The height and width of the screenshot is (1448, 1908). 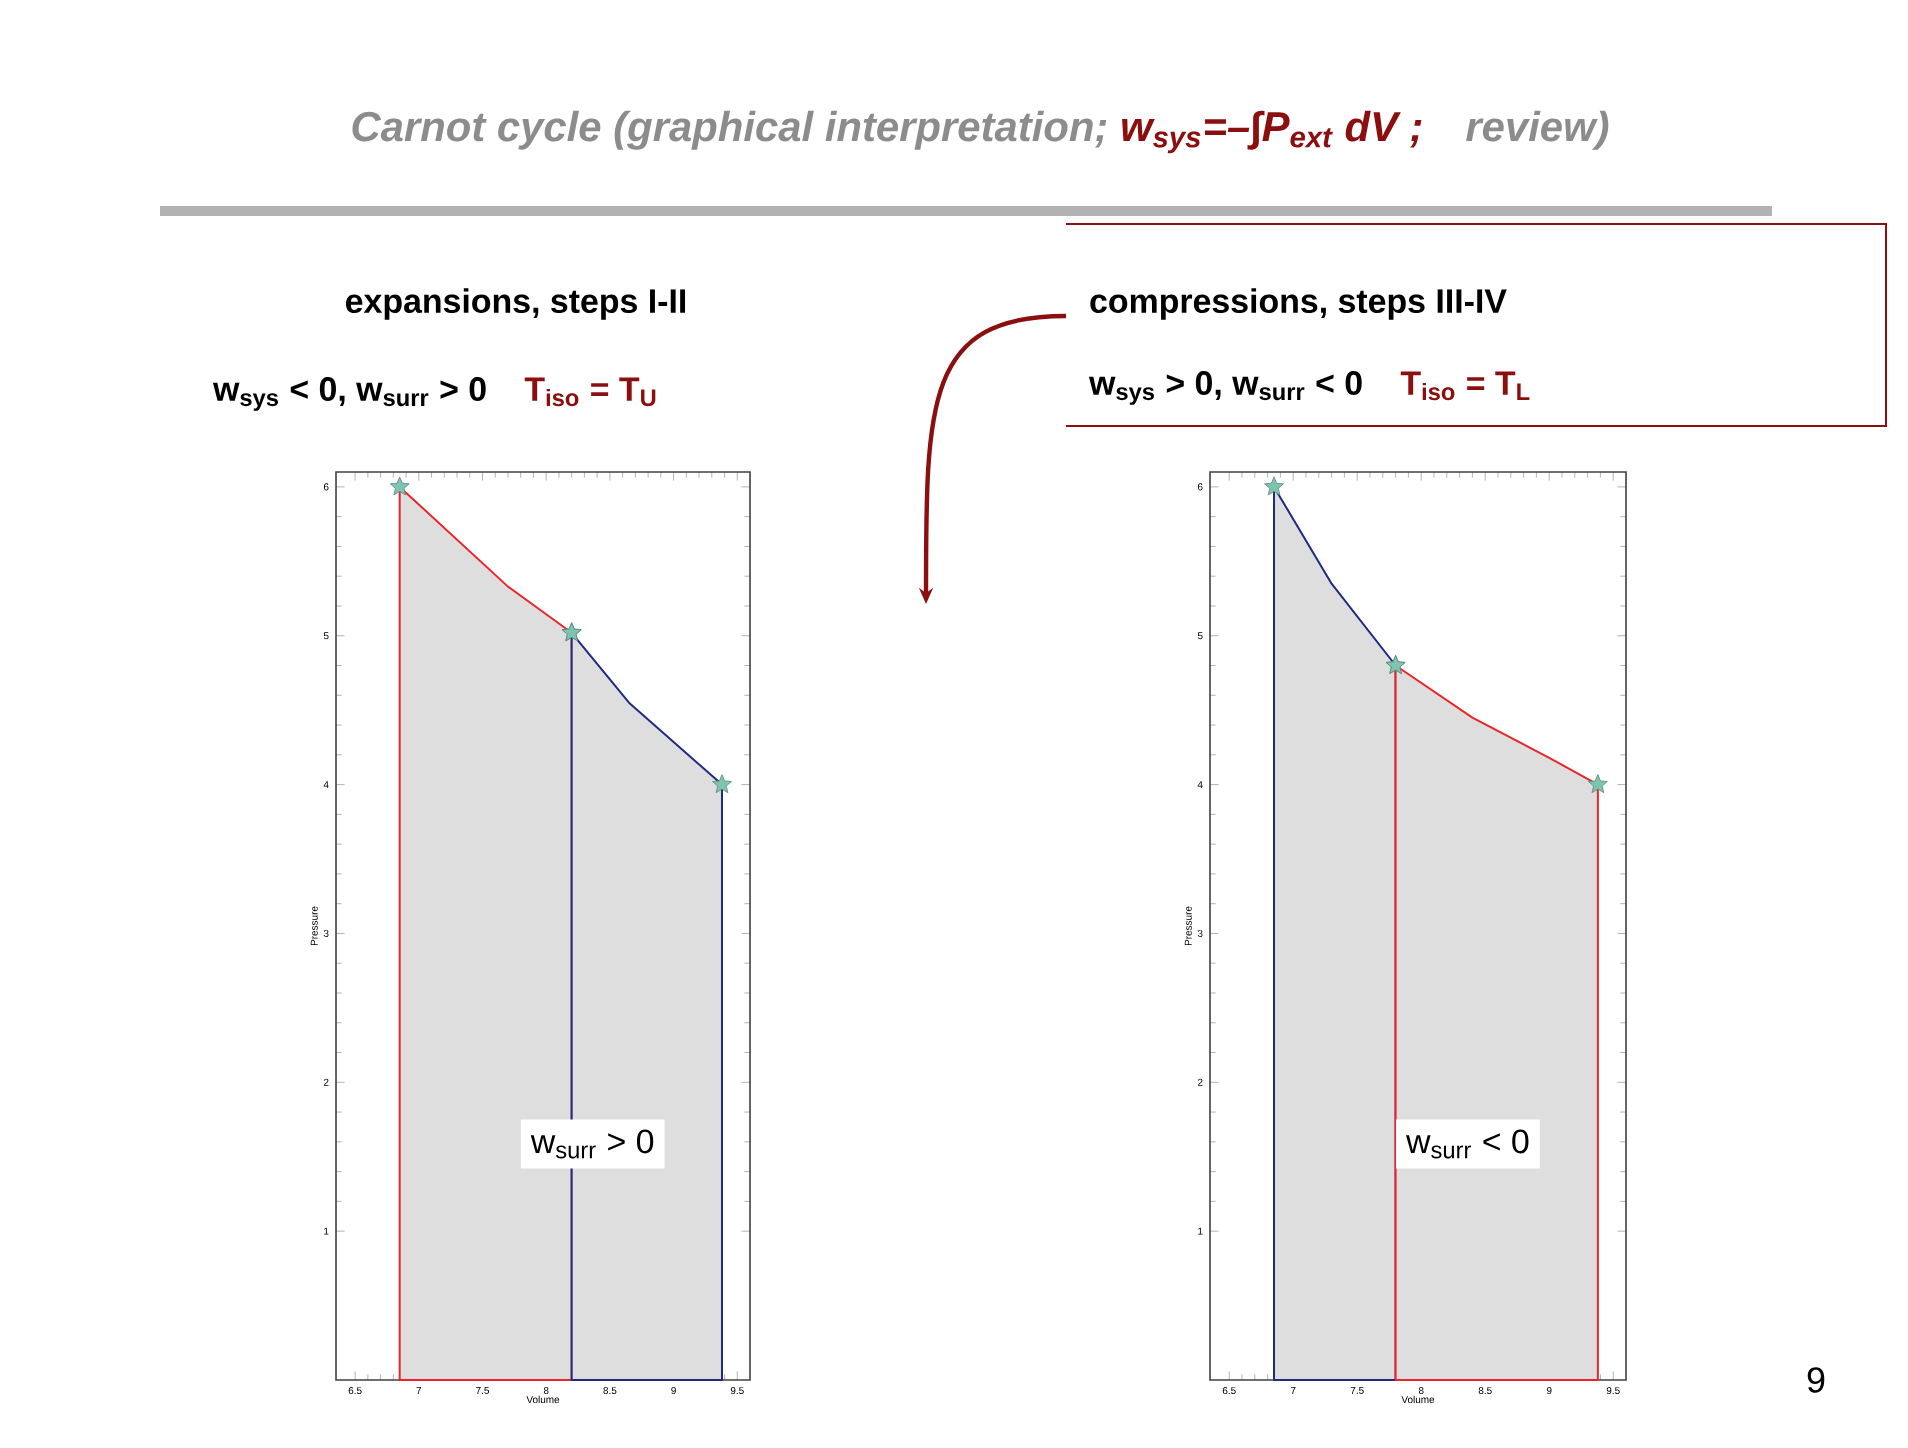 What do you see at coordinates (592, 1144) in the screenshot?
I see `annotation: w$_{surr}$ > 0` at bounding box center [592, 1144].